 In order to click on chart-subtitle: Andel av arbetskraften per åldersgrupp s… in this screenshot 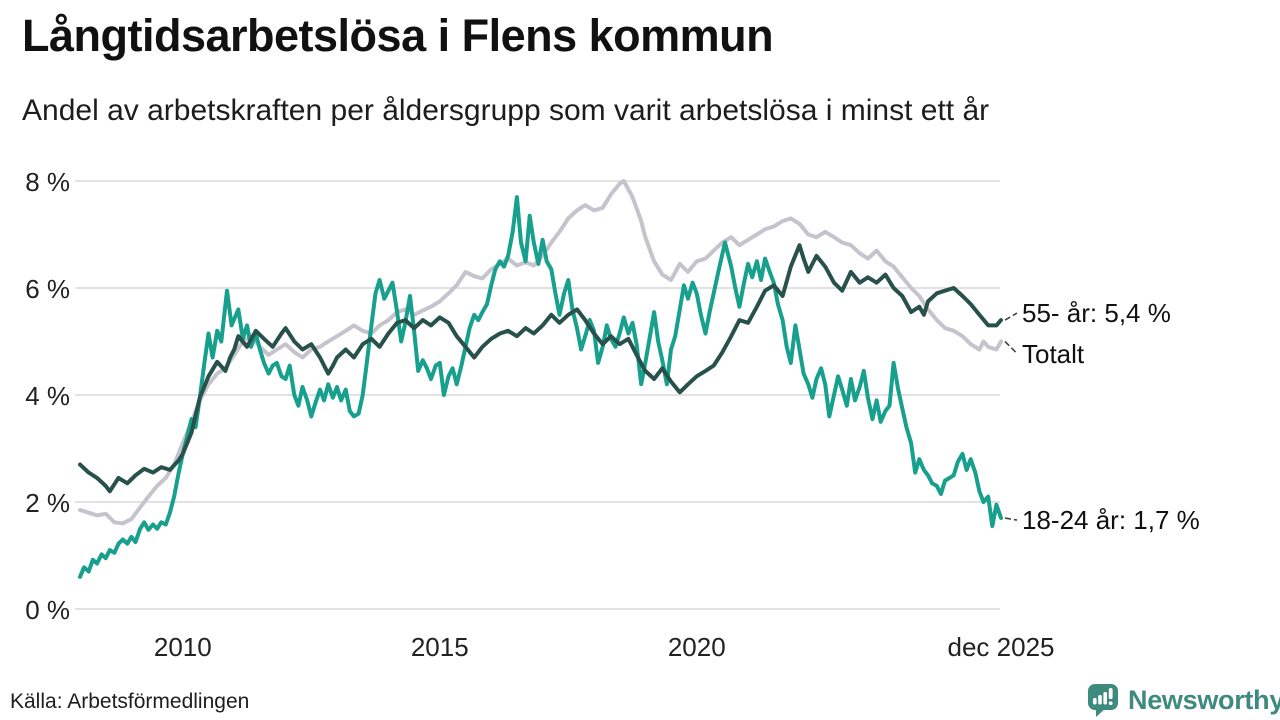, I will do `click(506, 110)`.